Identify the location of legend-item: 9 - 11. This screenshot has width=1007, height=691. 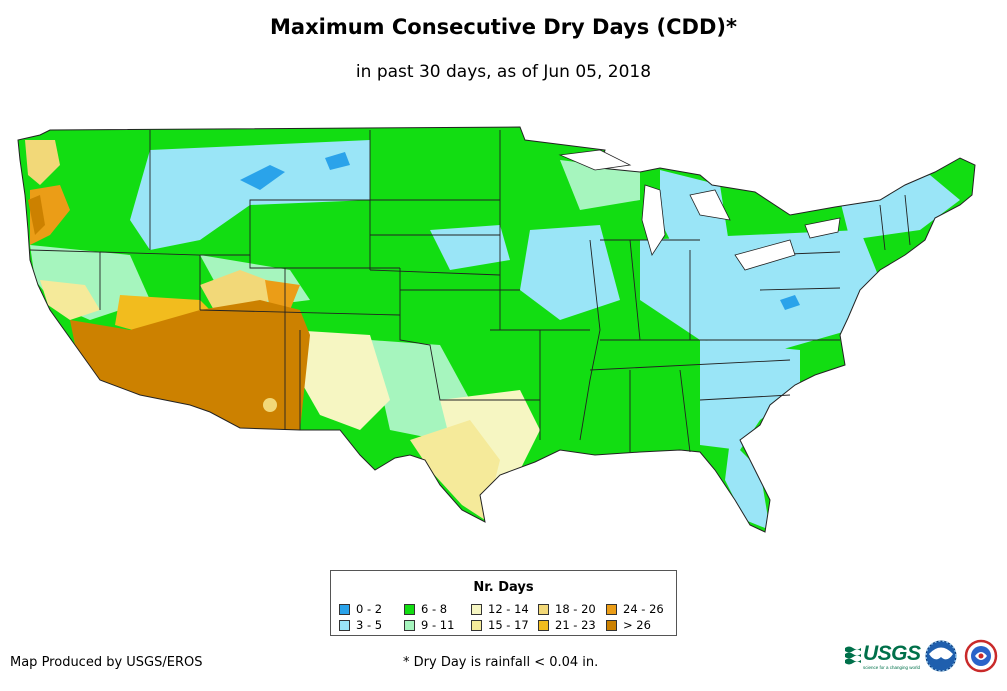
(429, 625).